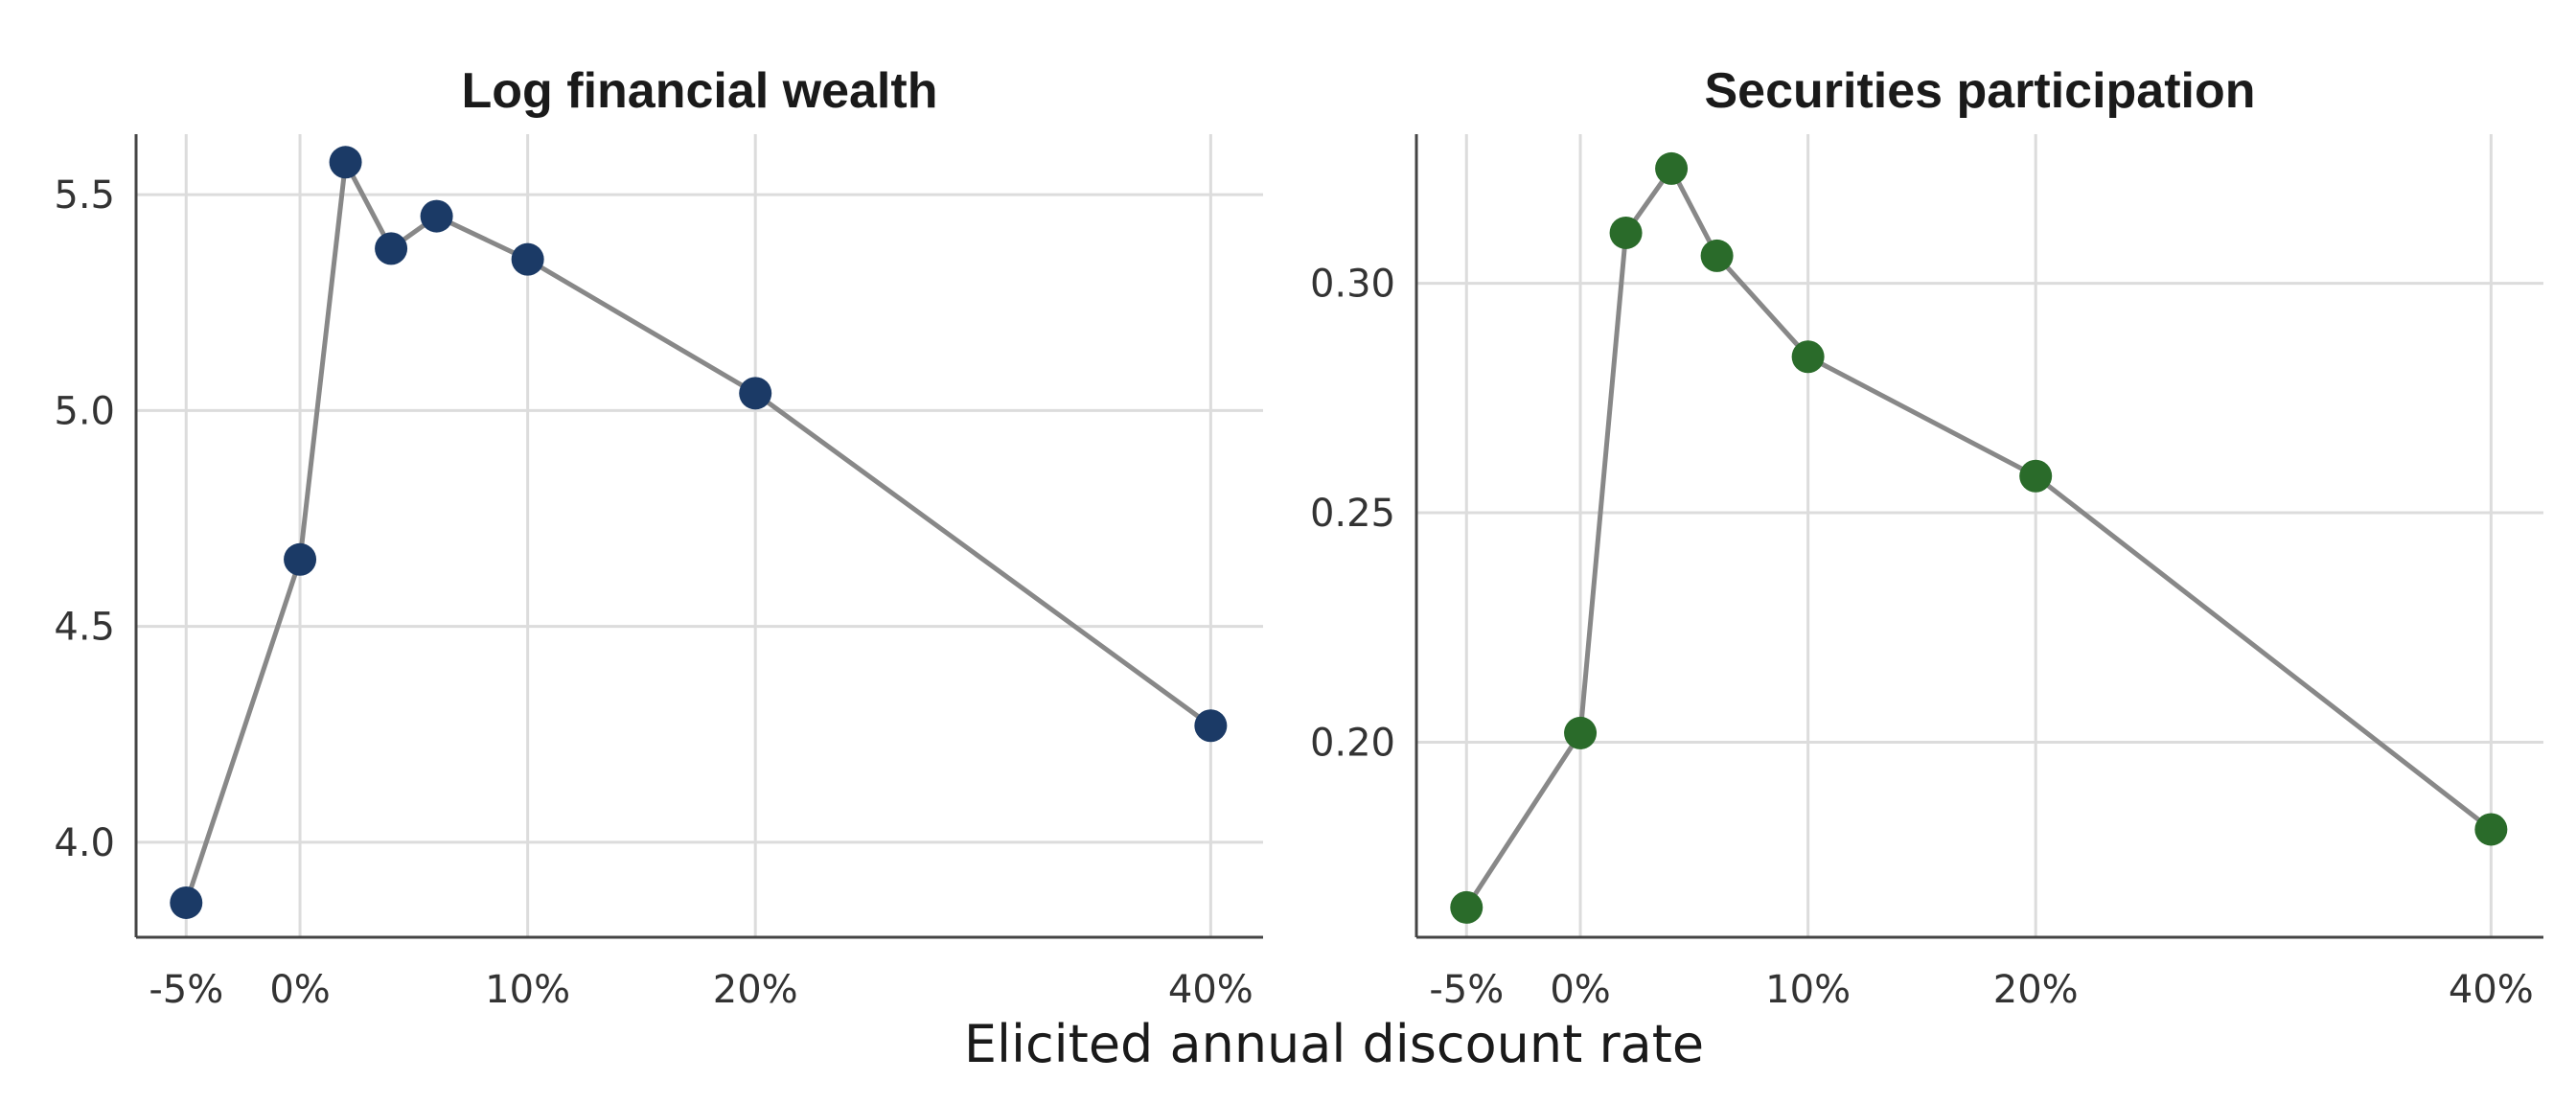 Image resolution: width=2576 pixels, height=1104 pixels. I want to click on log-financial-wealth-xtick-label: 20%, so click(755, 990).